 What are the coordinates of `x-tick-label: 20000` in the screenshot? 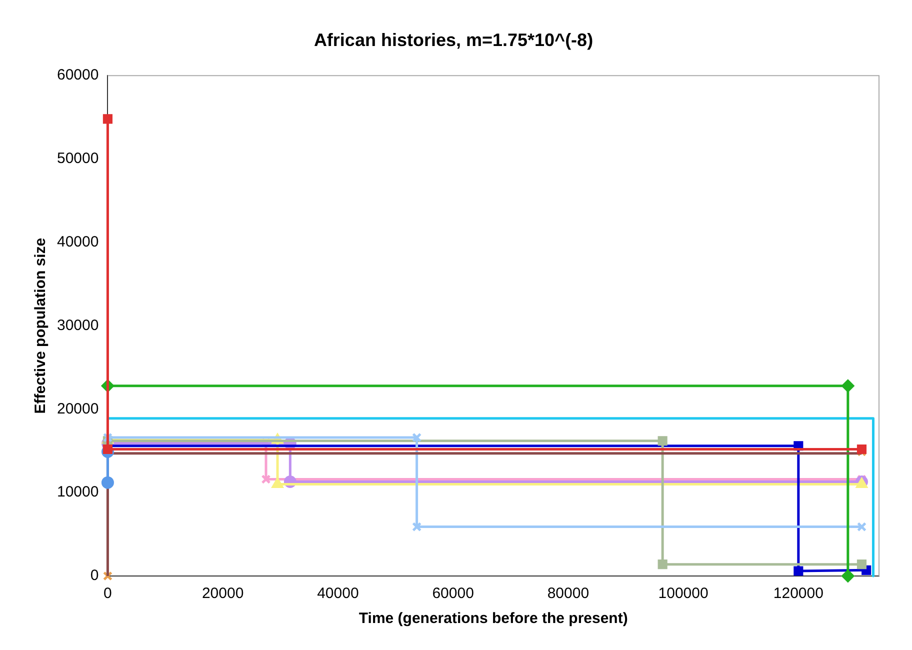 It's located at (223, 593).